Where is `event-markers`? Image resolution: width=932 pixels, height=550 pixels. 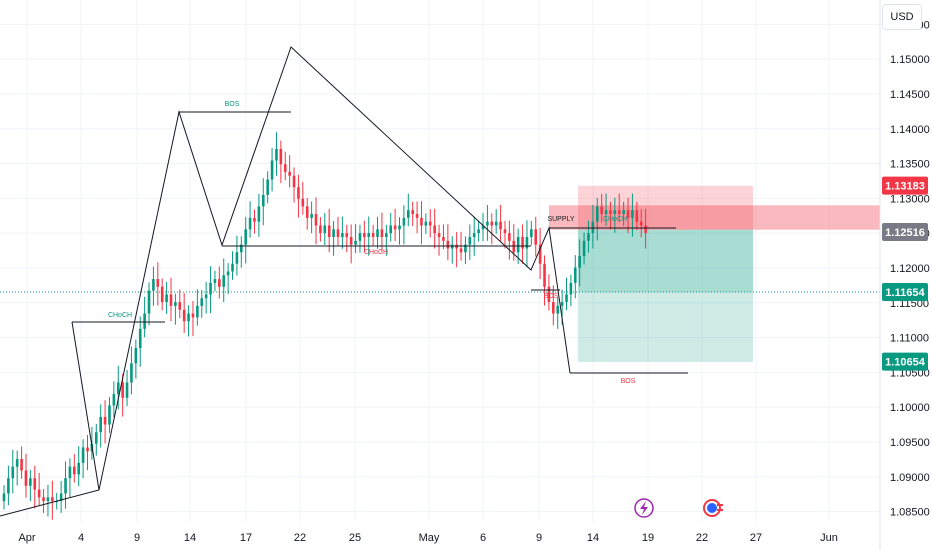 event-markers is located at coordinates (678, 508).